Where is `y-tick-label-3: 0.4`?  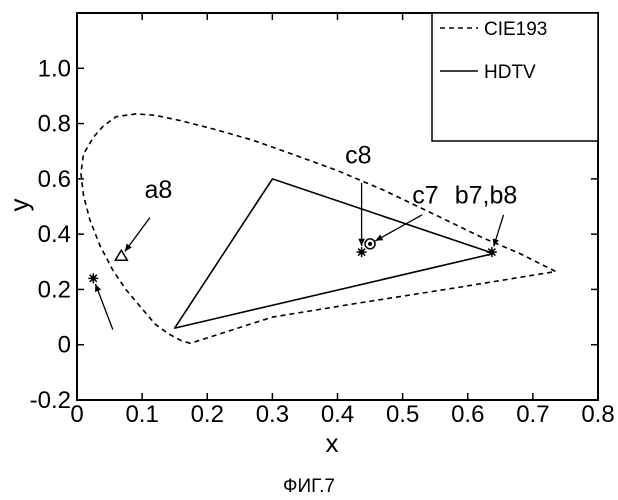 y-tick-label-3: 0.4 is located at coordinates (54, 234).